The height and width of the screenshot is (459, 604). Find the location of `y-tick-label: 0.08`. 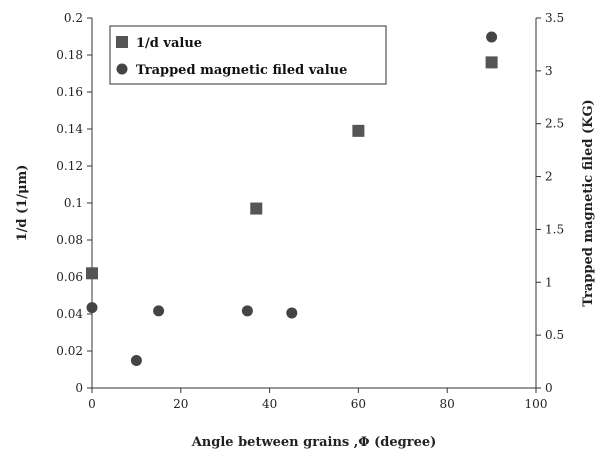

y-tick-label: 0.08 is located at coordinates (69, 240).